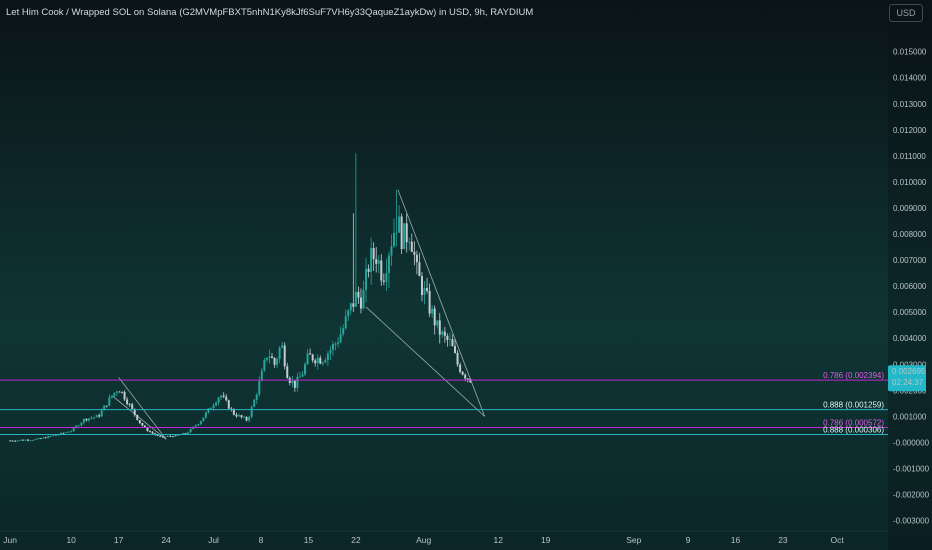 This screenshot has height=550, width=932. Describe the element at coordinates (910, 338) in the screenshot. I see `y-tick-label: 0.004000` at that location.